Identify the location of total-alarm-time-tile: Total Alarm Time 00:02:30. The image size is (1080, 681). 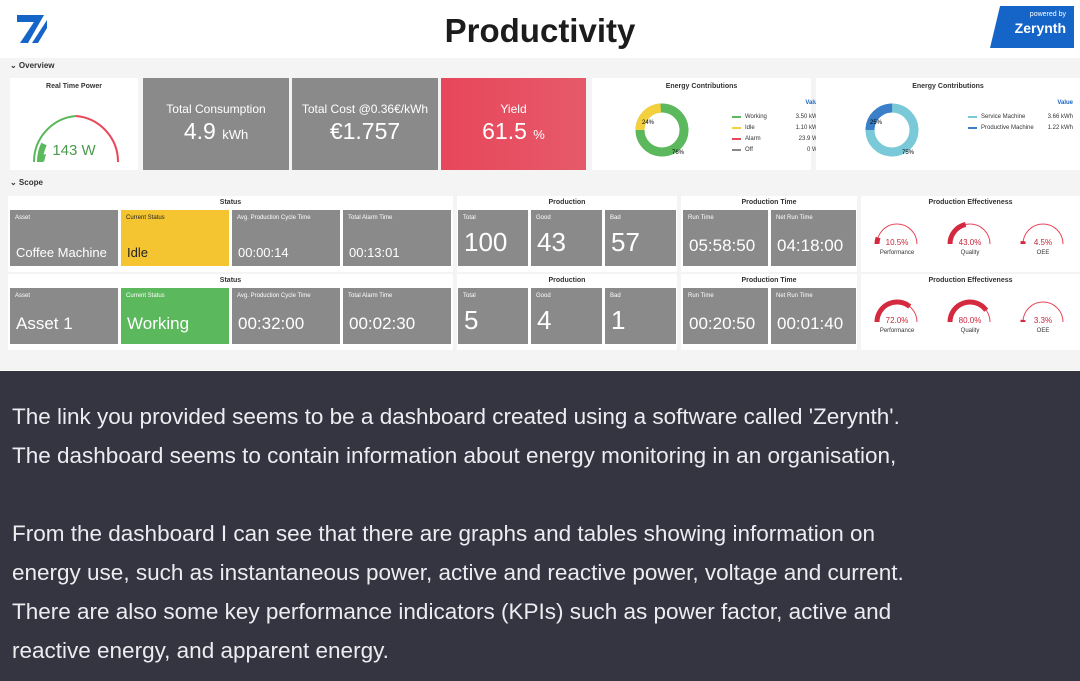
(397, 316).